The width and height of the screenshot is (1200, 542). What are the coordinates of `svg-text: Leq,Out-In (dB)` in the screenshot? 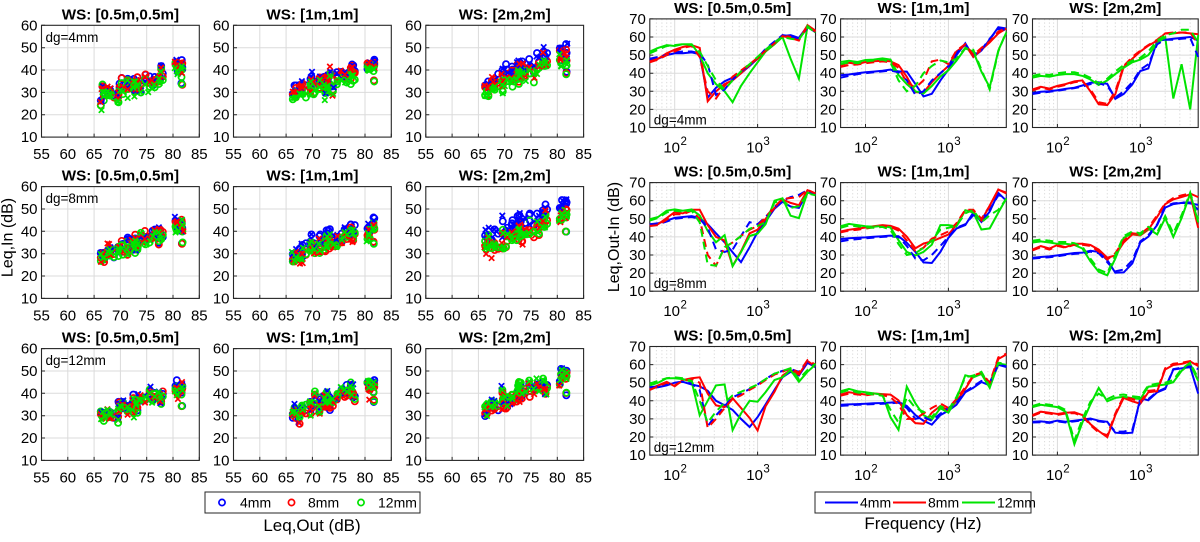 It's located at (614, 237).